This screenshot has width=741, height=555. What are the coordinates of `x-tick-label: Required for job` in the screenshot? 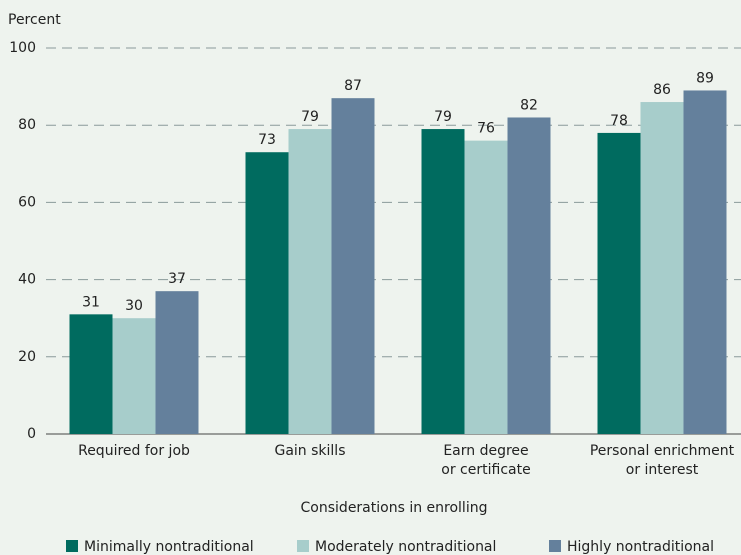 It's located at (134, 451).